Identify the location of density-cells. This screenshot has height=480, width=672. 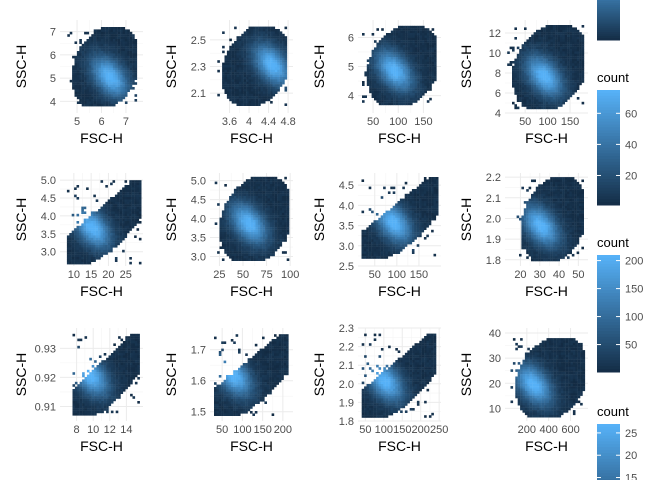
(102, 67).